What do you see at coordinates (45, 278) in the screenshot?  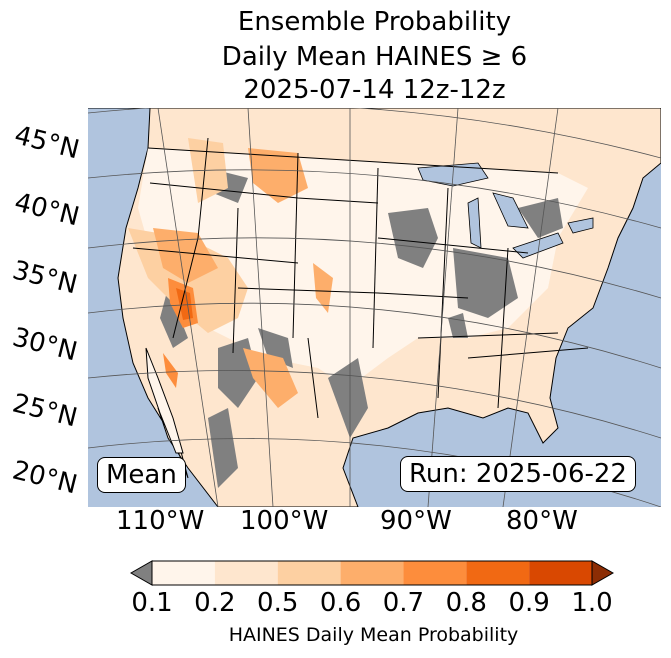 I see `lat-label-35: 35°N` at bounding box center [45, 278].